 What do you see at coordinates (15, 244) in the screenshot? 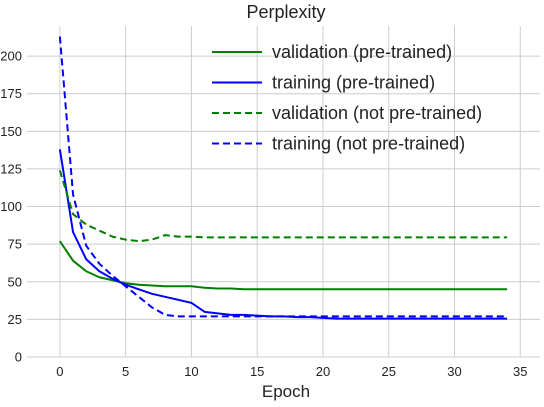
I see `y-tick-label: 75` at bounding box center [15, 244].